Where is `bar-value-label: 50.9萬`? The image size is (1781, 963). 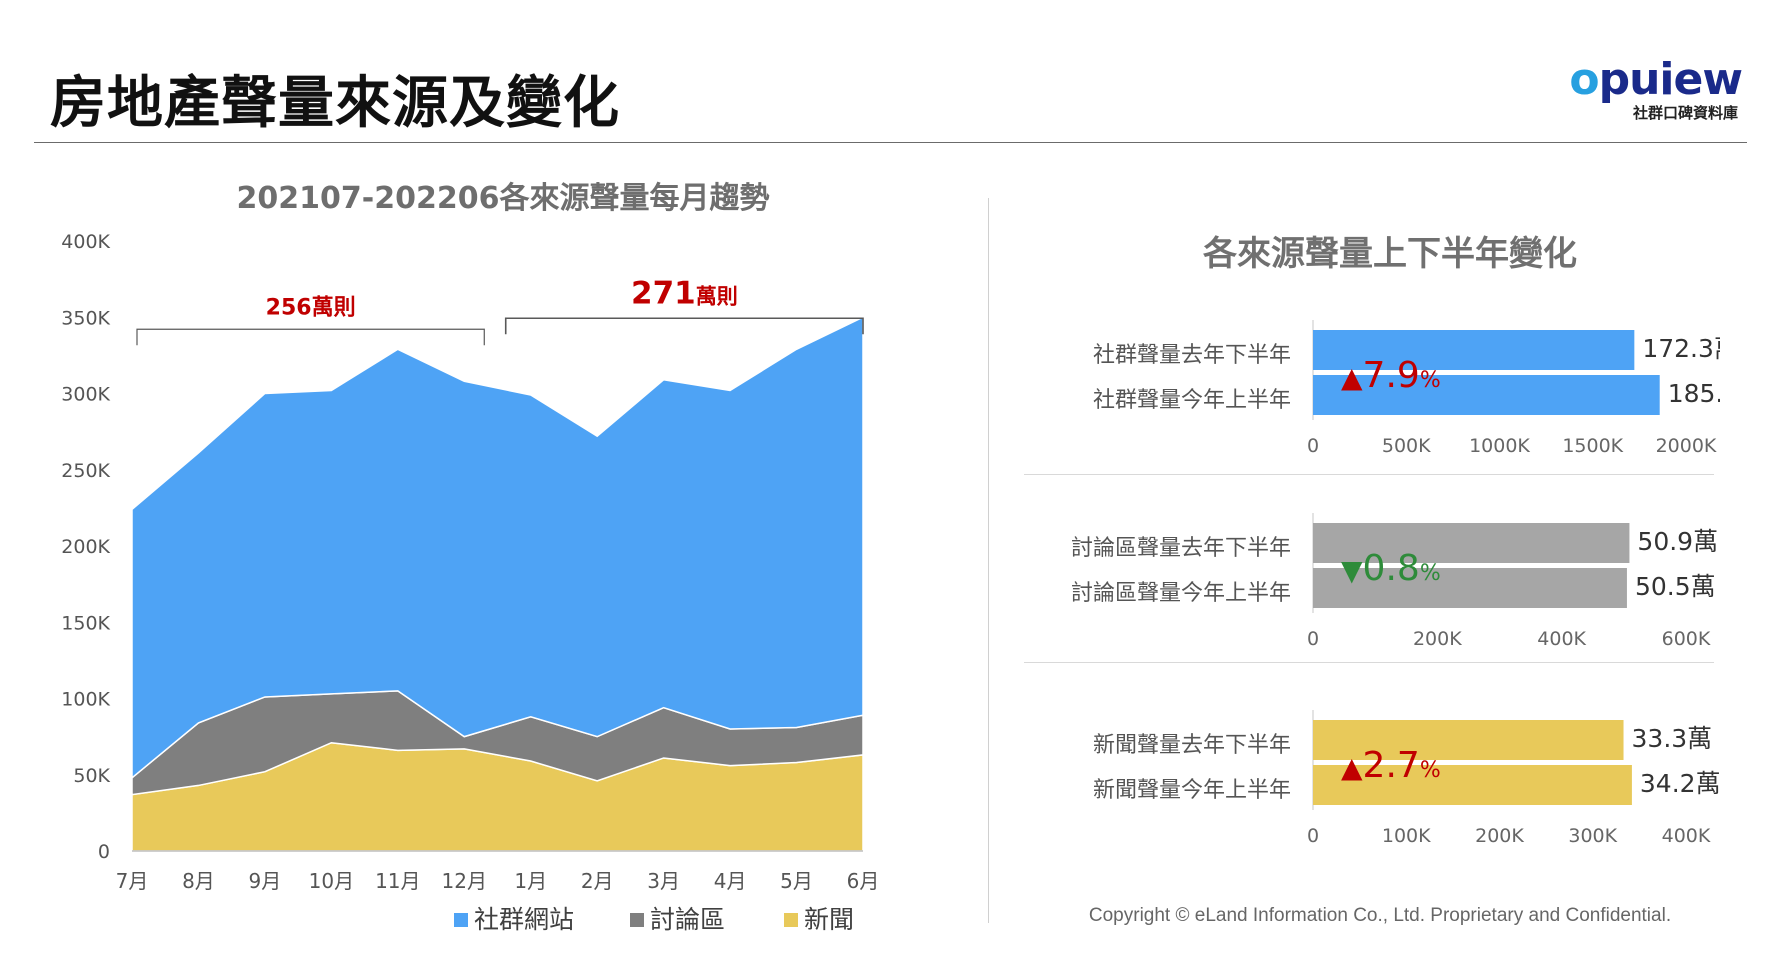
bar-value-label: 50.9萬 is located at coordinates (1677, 541).